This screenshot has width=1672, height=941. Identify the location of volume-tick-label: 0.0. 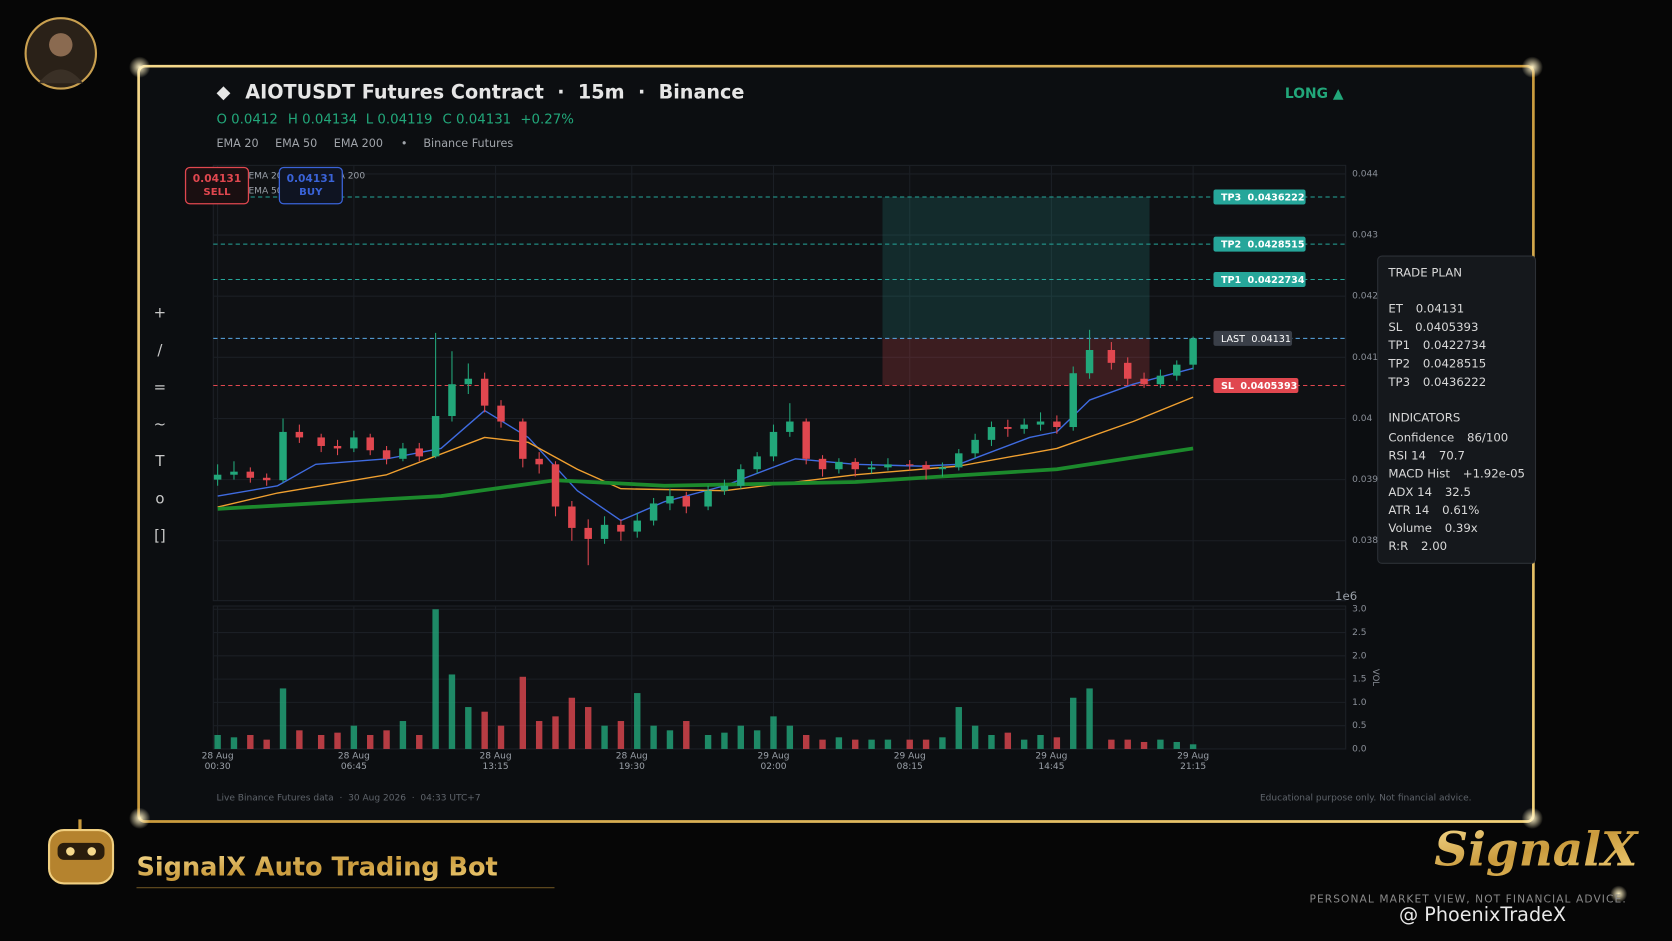
(1359, 749).